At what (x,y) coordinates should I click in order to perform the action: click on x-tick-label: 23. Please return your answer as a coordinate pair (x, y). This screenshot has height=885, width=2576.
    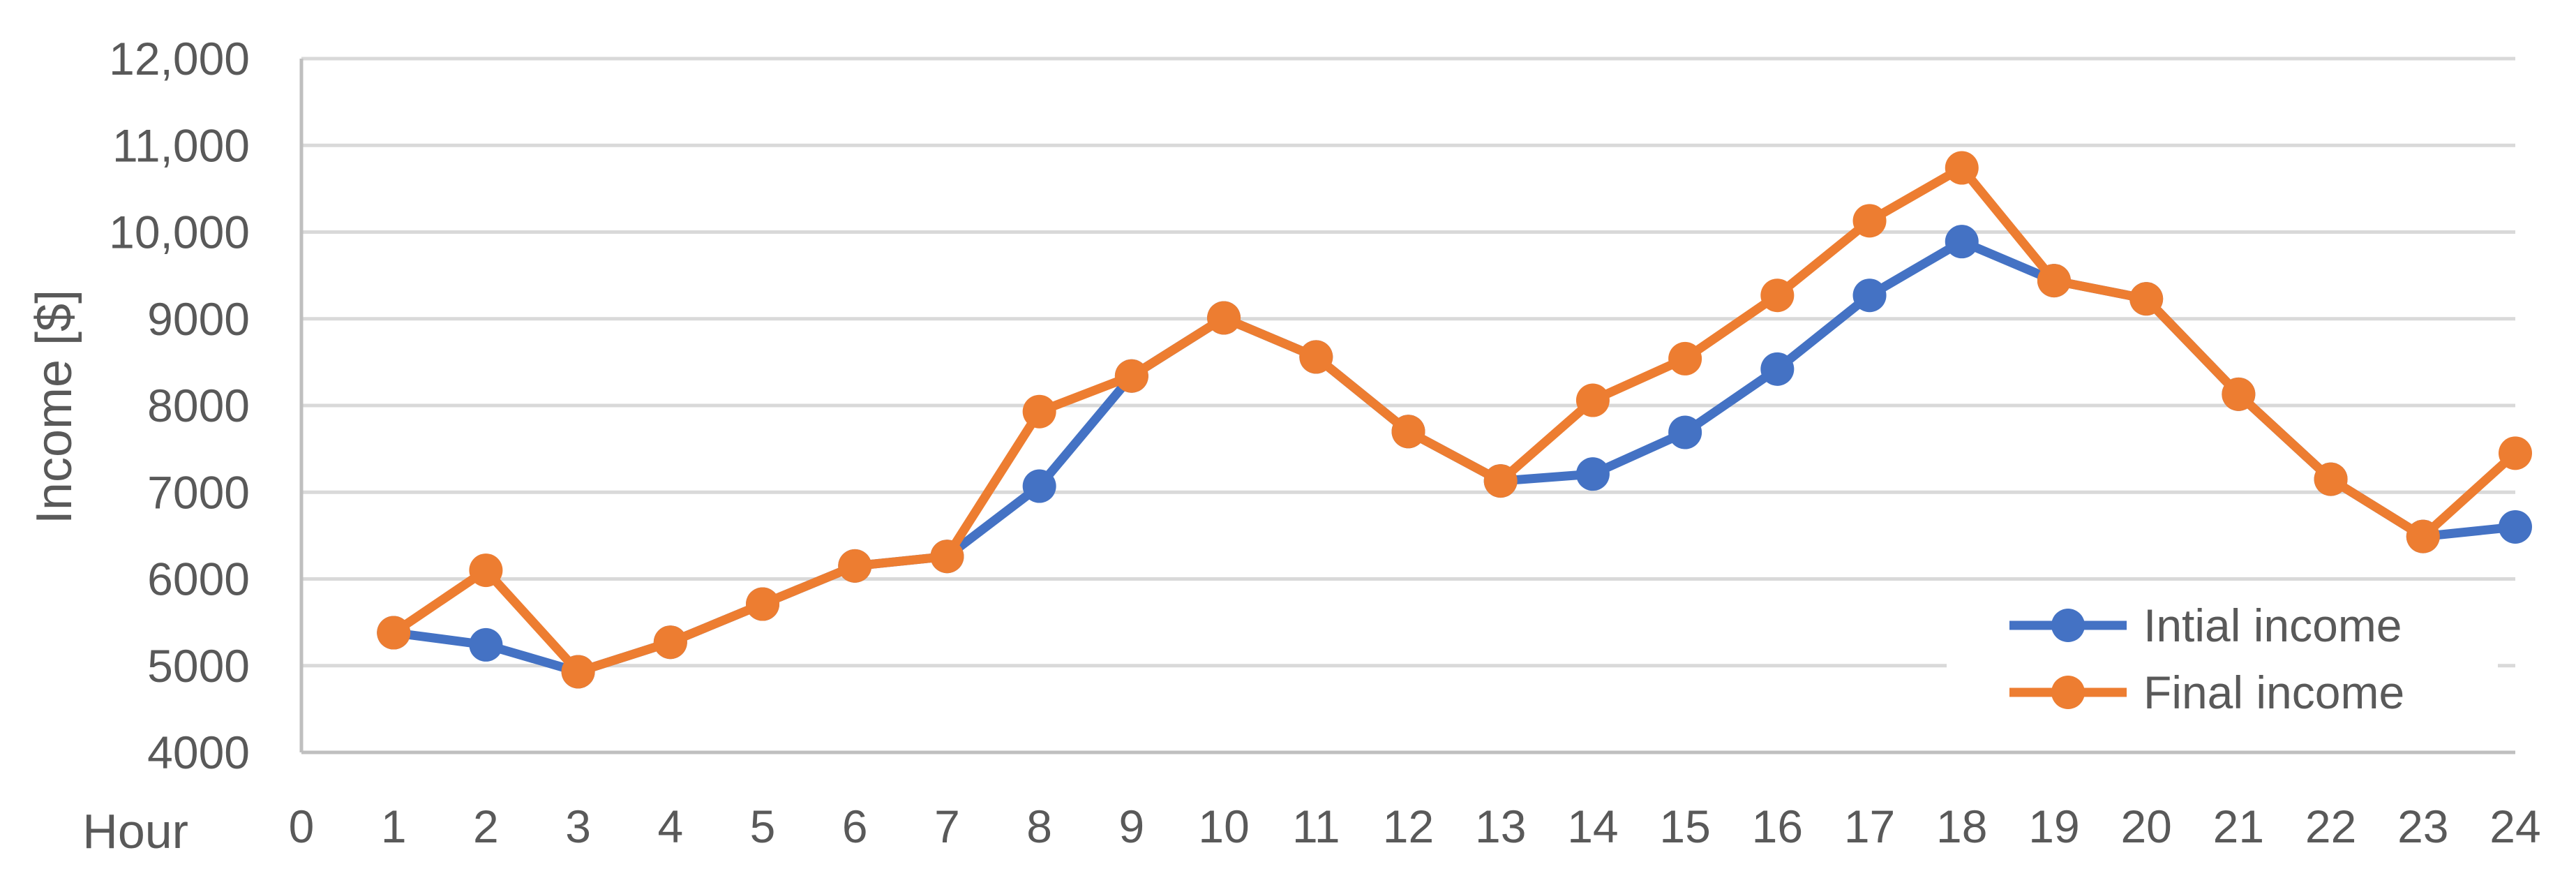
    Looking at the image, I should click on (2422, 826).